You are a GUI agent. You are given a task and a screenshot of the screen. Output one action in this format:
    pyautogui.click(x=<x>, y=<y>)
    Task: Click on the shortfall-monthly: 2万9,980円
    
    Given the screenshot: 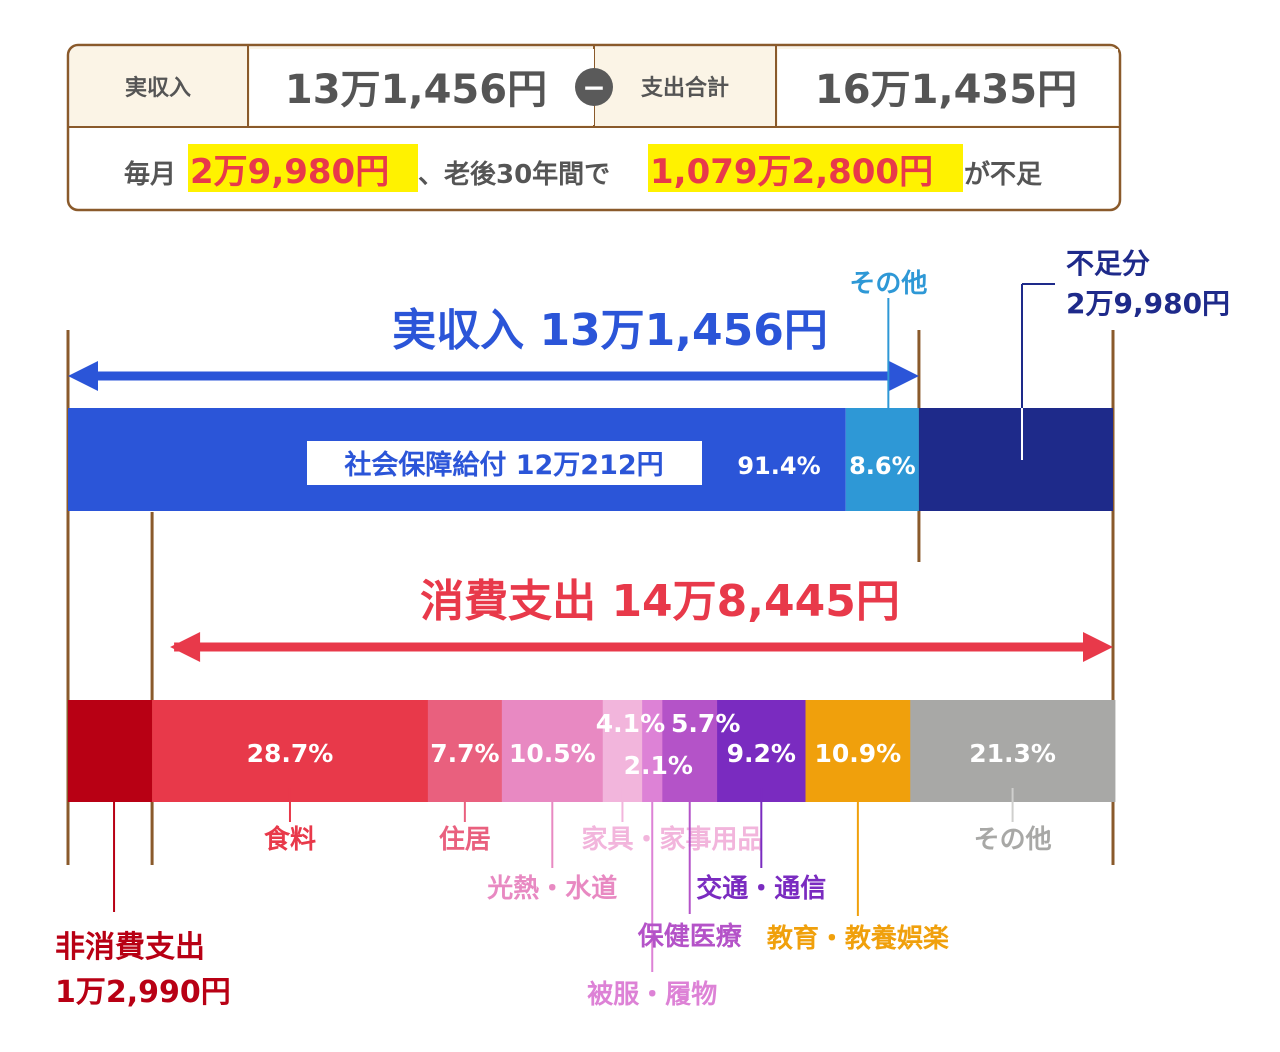 What is the action you would take?
    pyautogui.click(x=289, y=172)
    